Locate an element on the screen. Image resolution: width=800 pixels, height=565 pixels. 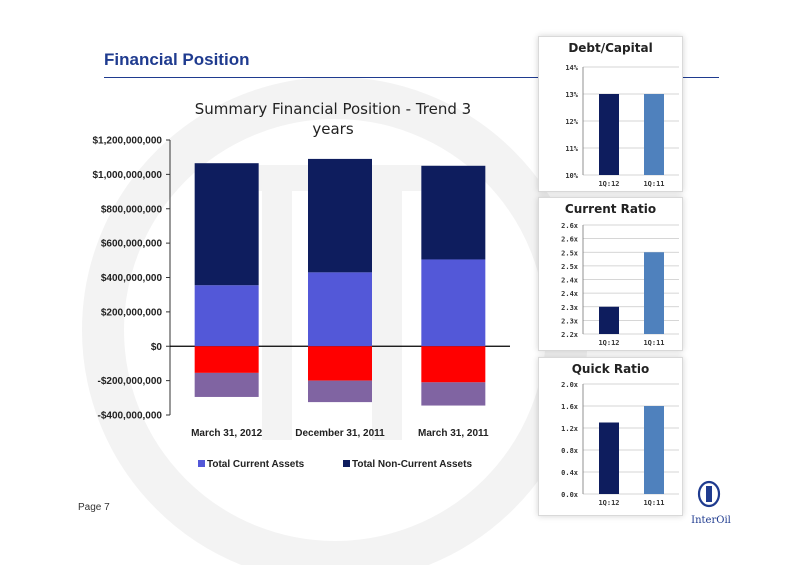
y-tick-label: $1,000,000,000 is located at coordinates (127, 175).